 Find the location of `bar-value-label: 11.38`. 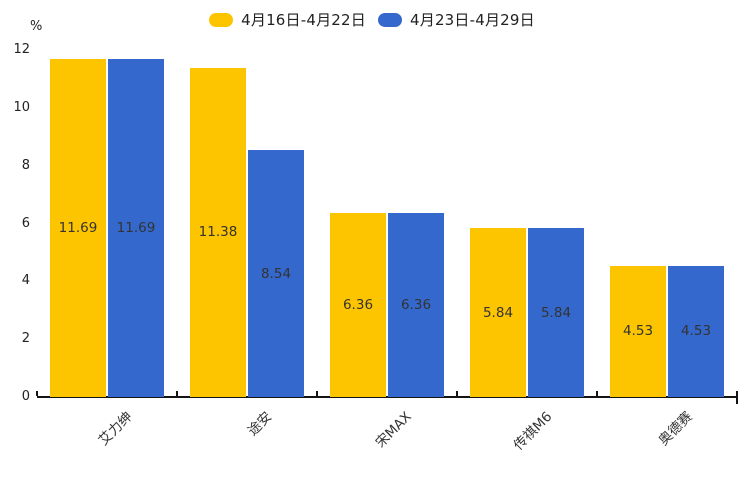

bar-value-label: 11.38 is located at coordinates (218, 232).